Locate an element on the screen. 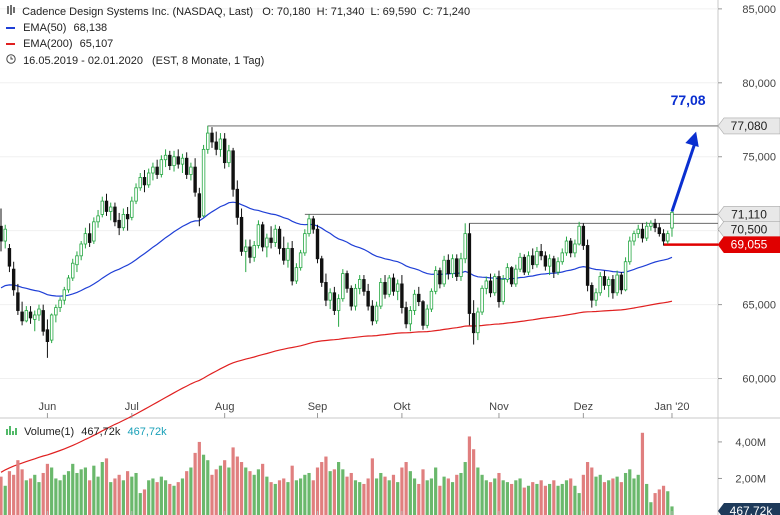 The height and width of the screenshot is (515, 780). price-tag: 77,080 is located at coordinates (748, 126).